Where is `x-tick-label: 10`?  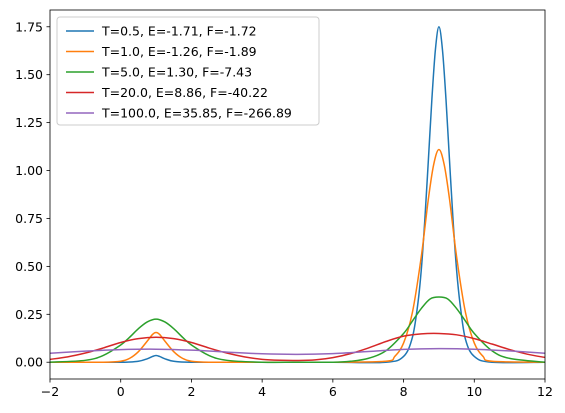
x-tick-label: 10 is located at coordinates (474, 391).